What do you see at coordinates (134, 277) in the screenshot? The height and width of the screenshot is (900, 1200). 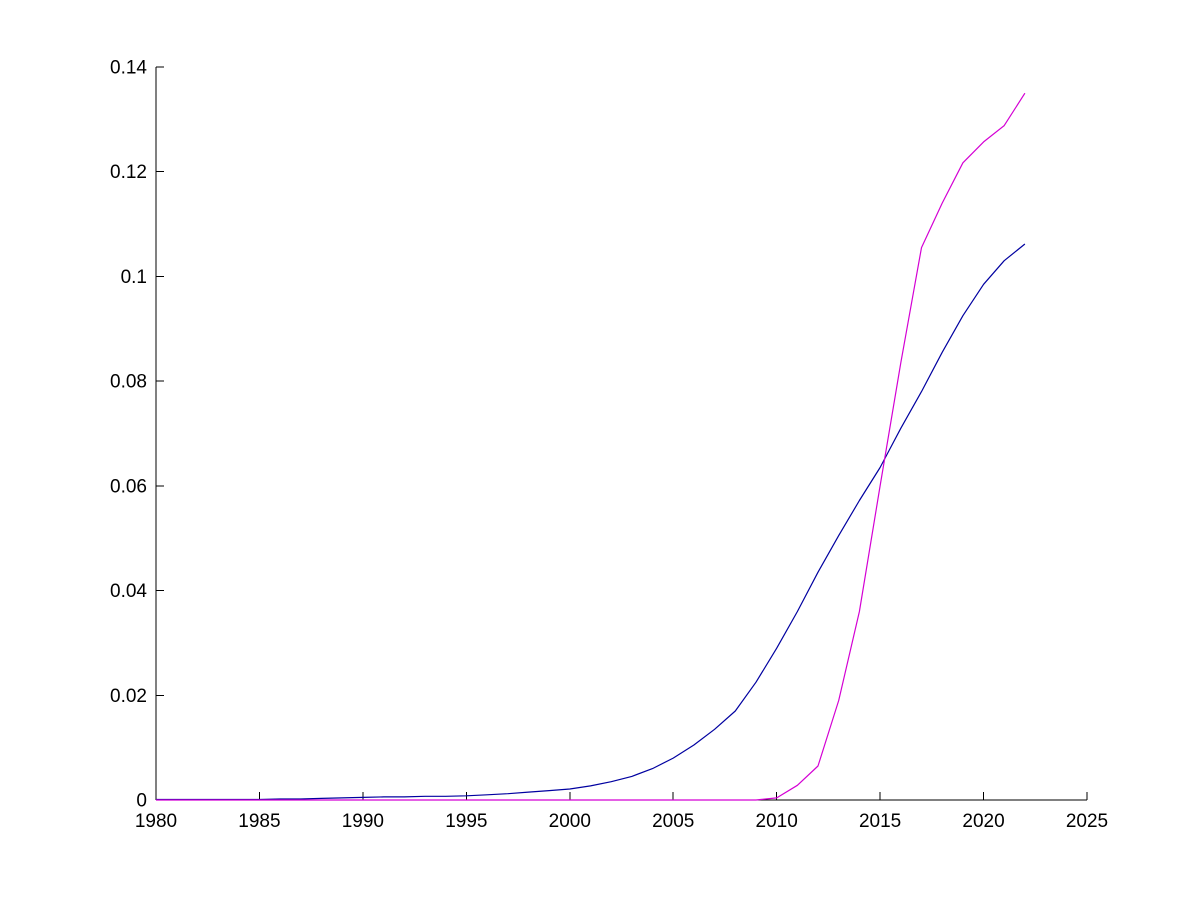 I see `y-tick-label: 0.1` at bounding box center [134, 277].